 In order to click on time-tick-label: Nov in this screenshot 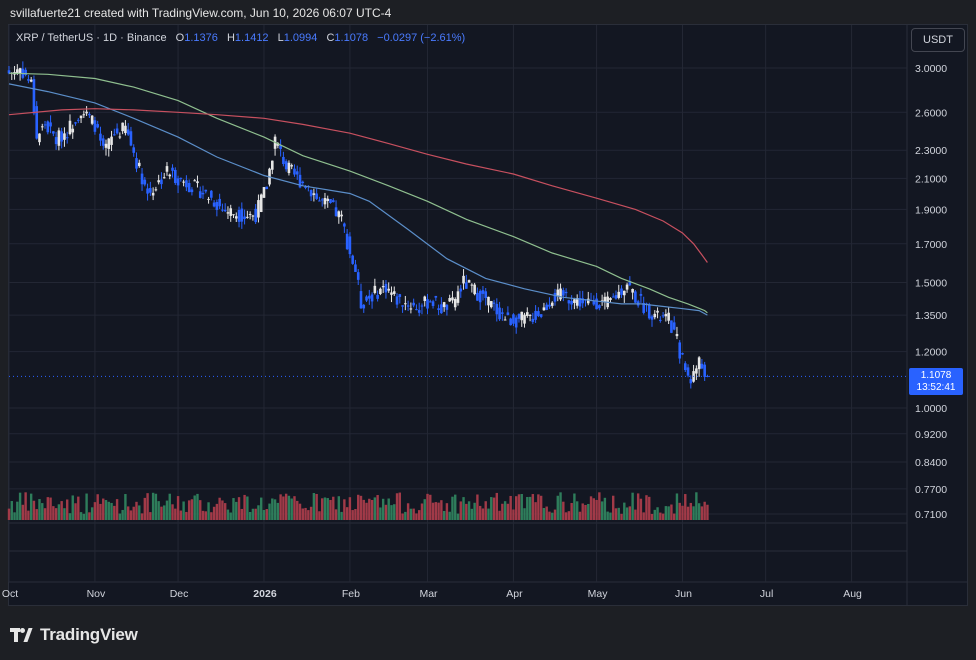, I will do `click(96, 594)`.